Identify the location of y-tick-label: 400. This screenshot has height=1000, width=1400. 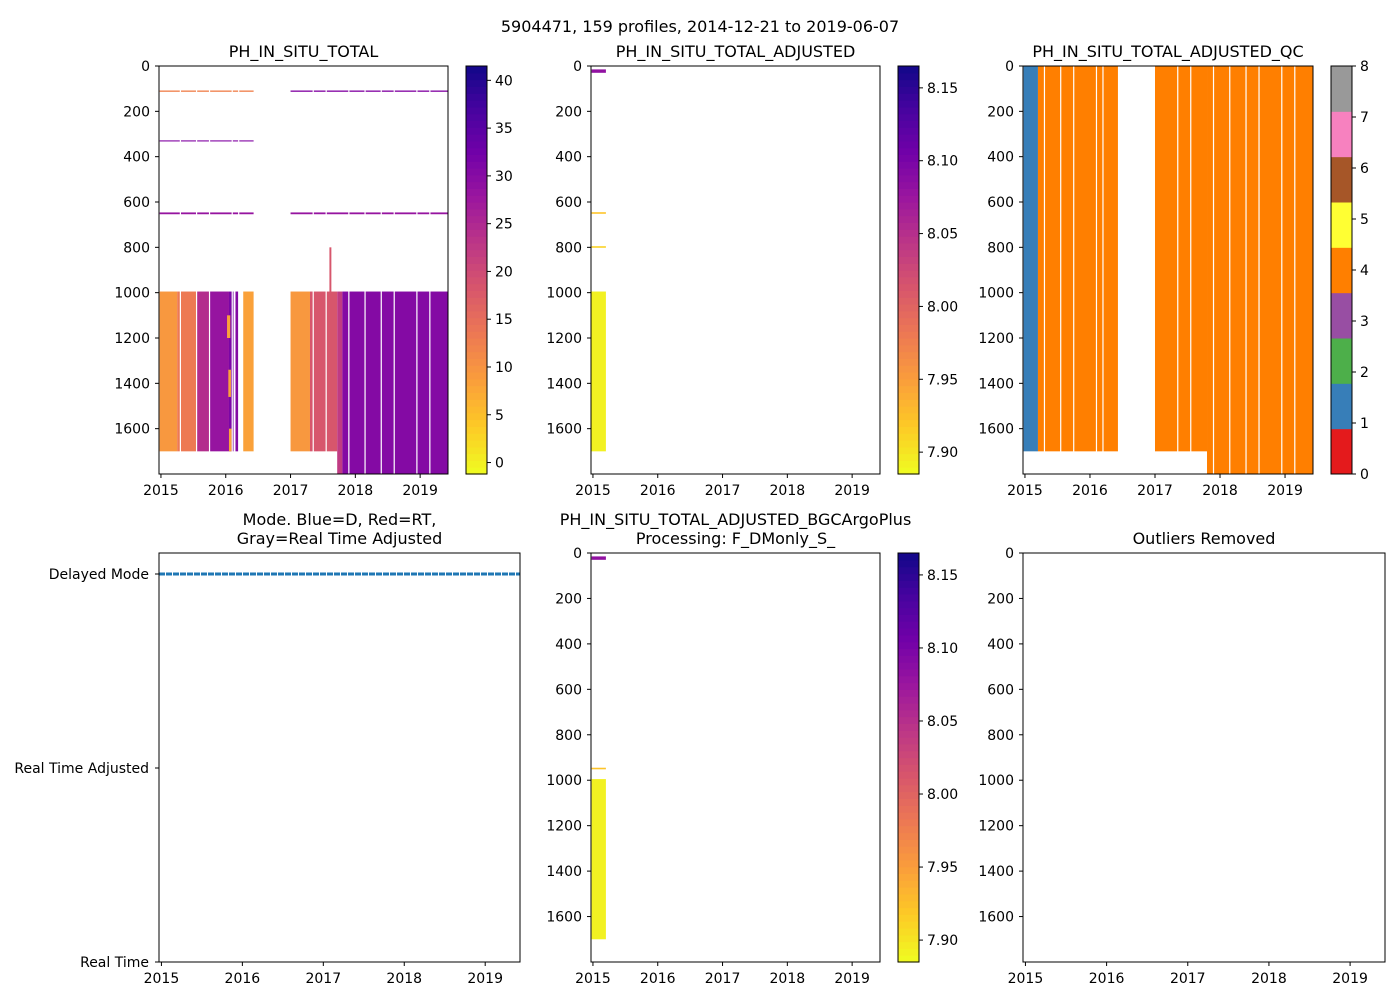
(136, 158).